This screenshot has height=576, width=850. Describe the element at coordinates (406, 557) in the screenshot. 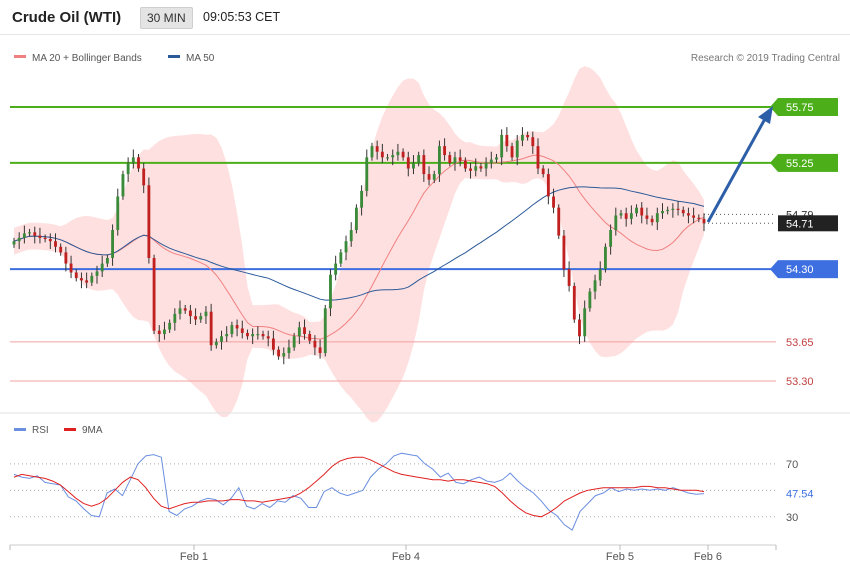

I see `x-tick-label: Feb 4` at that location.